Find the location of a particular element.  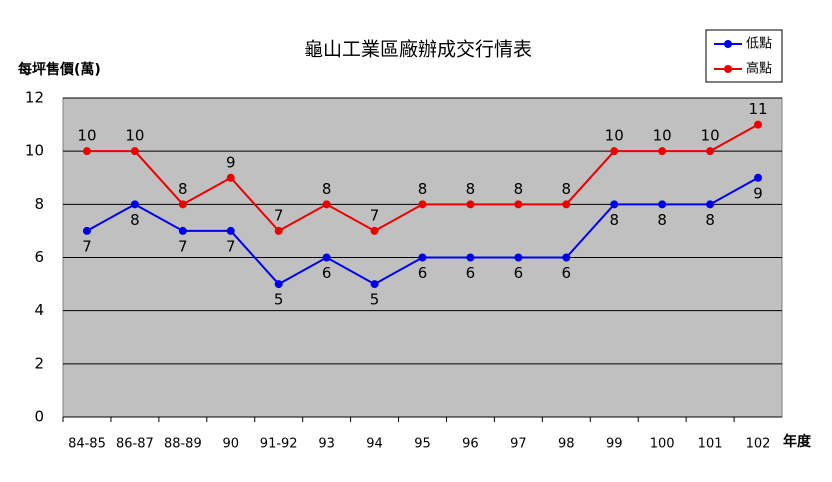

y-tick-label: 4 is located at coordinates (39, 310).